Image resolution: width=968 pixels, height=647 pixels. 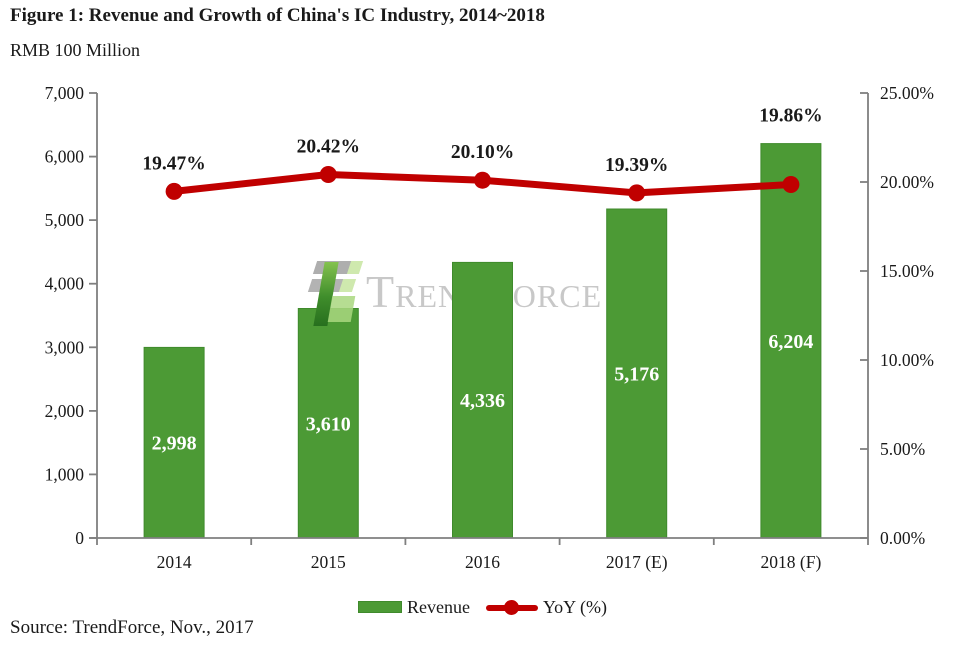 I want to click on right-axis-tick-label: 0.00%, so click(x=902, y=538).